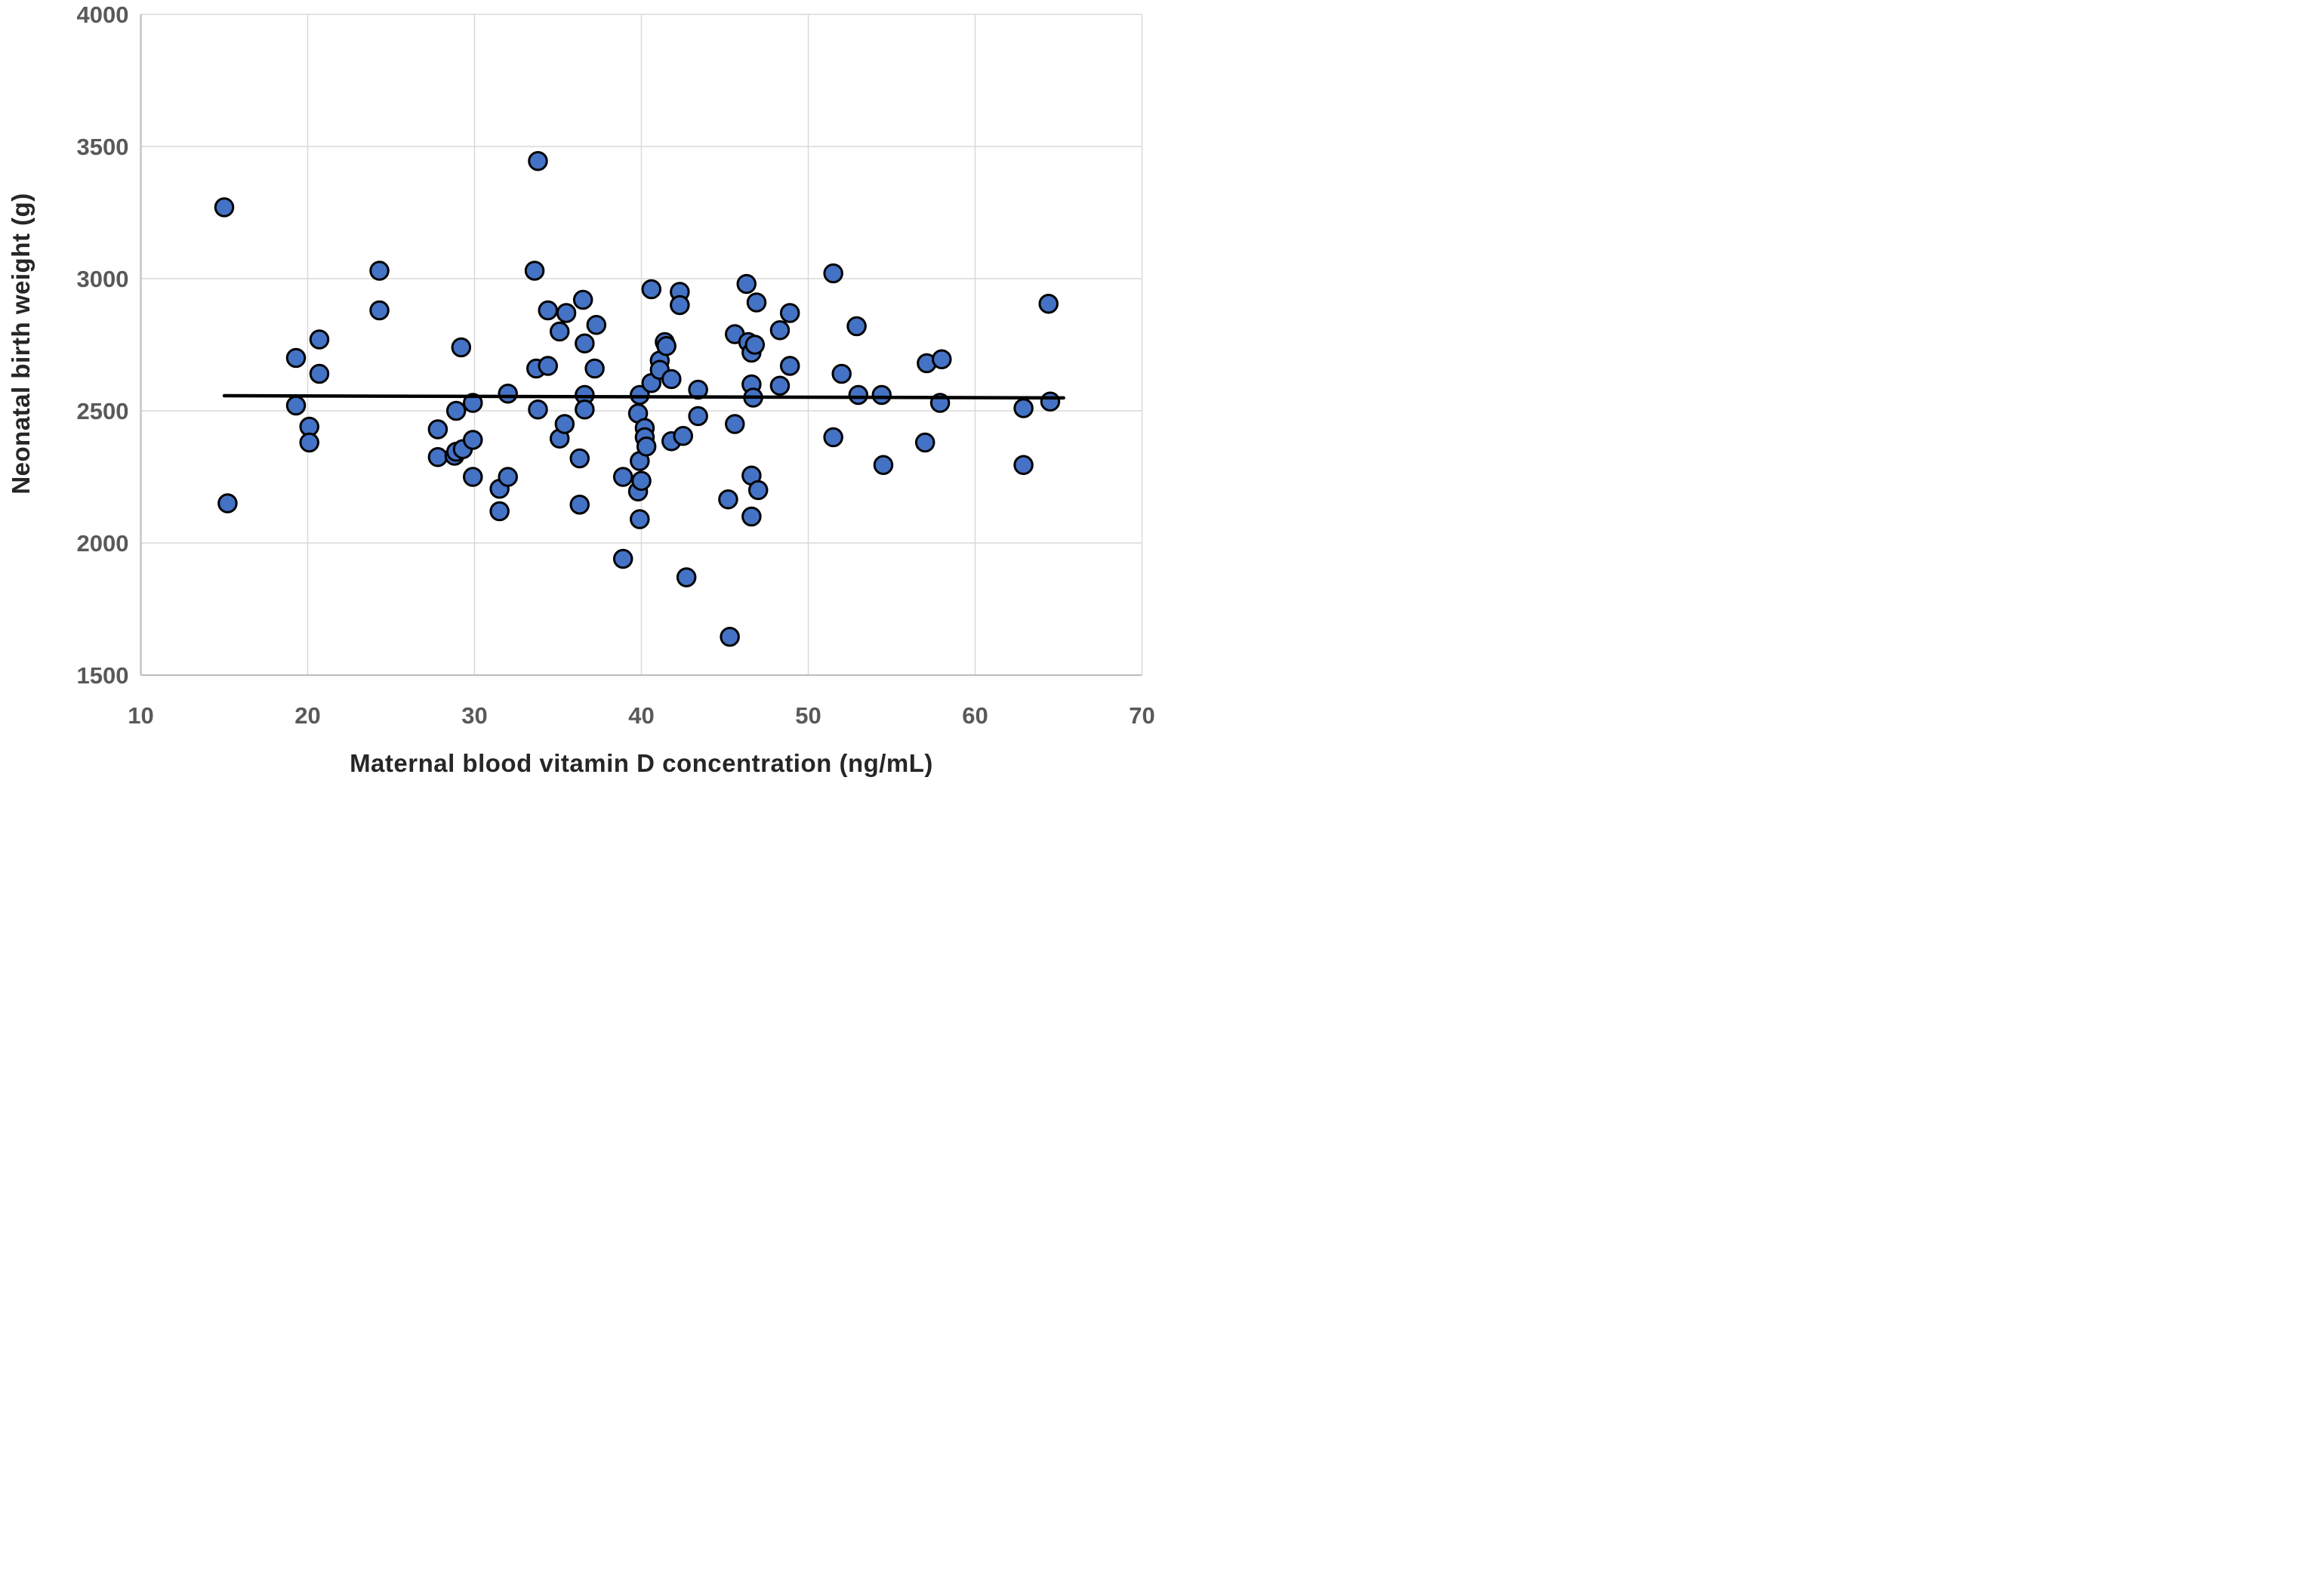  I want to click on y-tick-label-2500: 2500, so click(103, 411).